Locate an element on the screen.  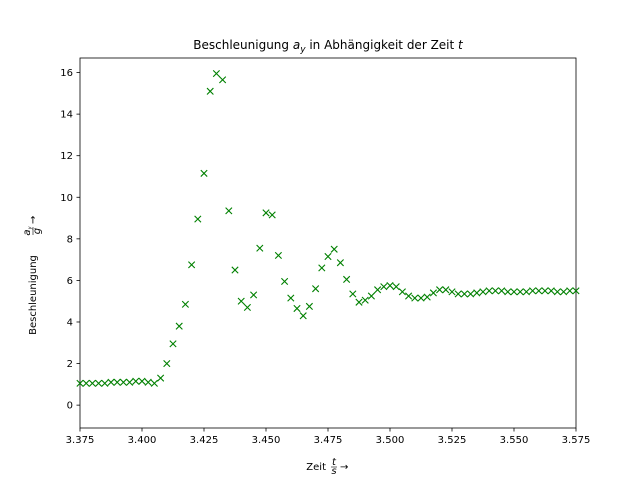
y-tick-label: 14 is located at coordinates (66, 115).